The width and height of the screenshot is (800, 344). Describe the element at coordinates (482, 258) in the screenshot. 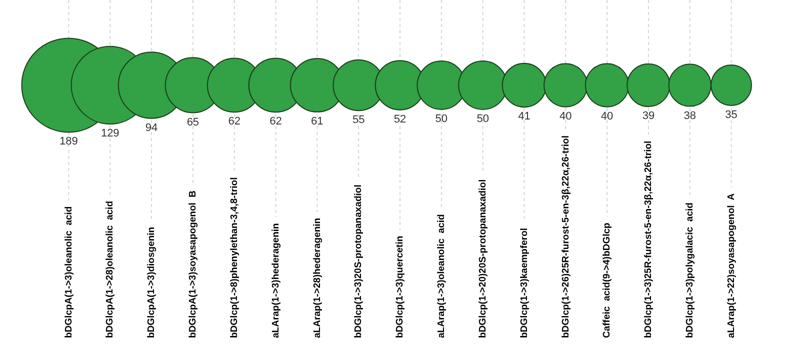

I see `category-label: bDGlcp(1->20)20S-protopanaxadiol` at that location.